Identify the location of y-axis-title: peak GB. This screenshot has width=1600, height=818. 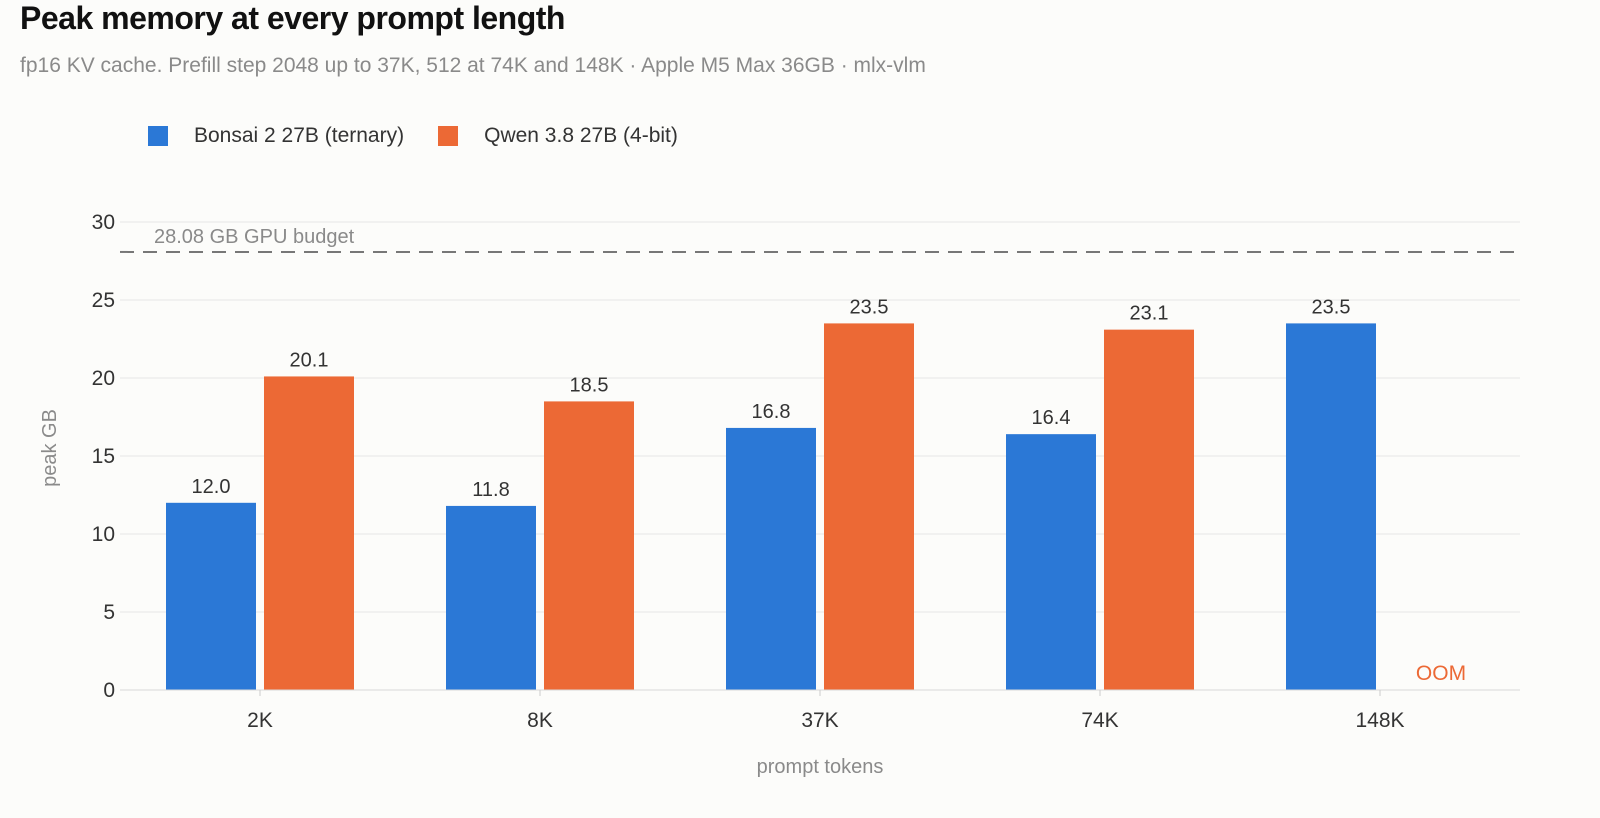
(50, 448).